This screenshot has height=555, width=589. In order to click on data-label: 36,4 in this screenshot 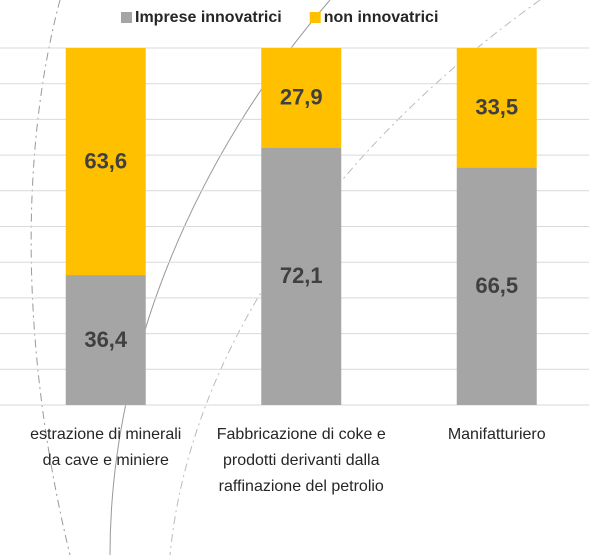, I will do `click(106, 339)`.